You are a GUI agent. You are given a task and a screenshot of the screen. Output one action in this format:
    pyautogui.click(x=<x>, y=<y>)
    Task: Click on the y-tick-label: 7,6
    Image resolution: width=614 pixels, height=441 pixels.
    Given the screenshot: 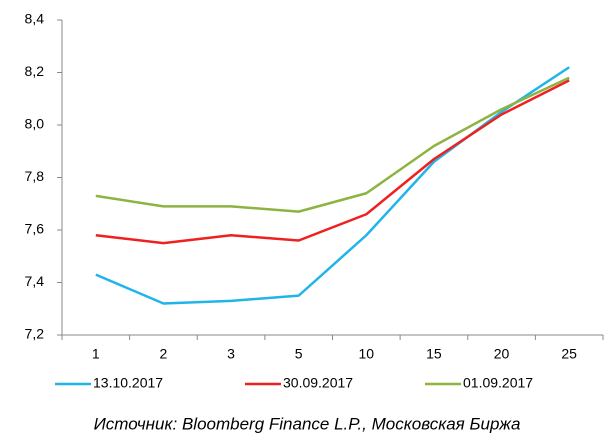 What is the action you would take?
    pyautogui.click(x=35, y=229)
    